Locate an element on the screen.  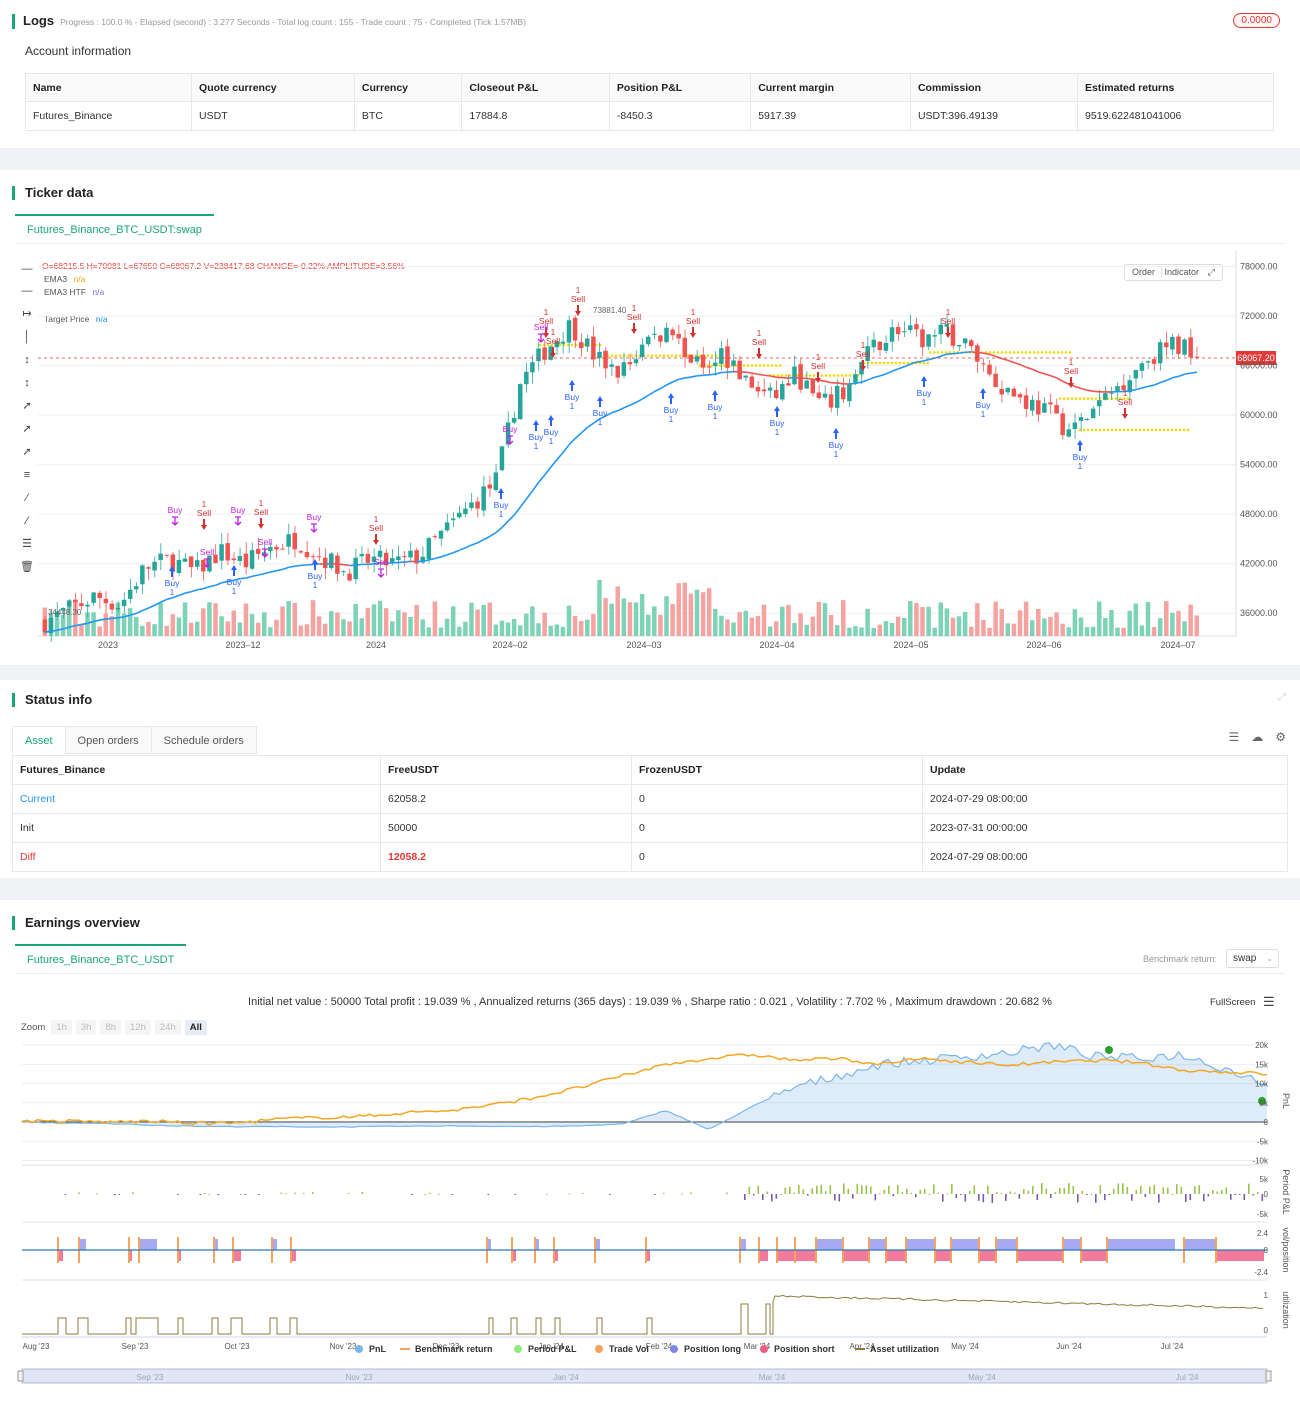
trend-line-tool-icon: ➚ is located at coordinates (27, 406).